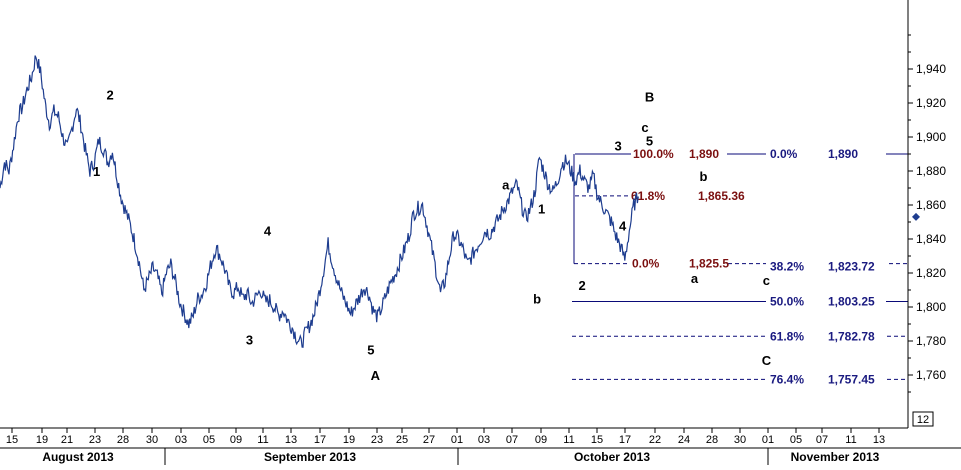 Image resolution: width=961 pixels, height=470 pixels. I want to click on x-tick-label: 21, so click(67, 440).